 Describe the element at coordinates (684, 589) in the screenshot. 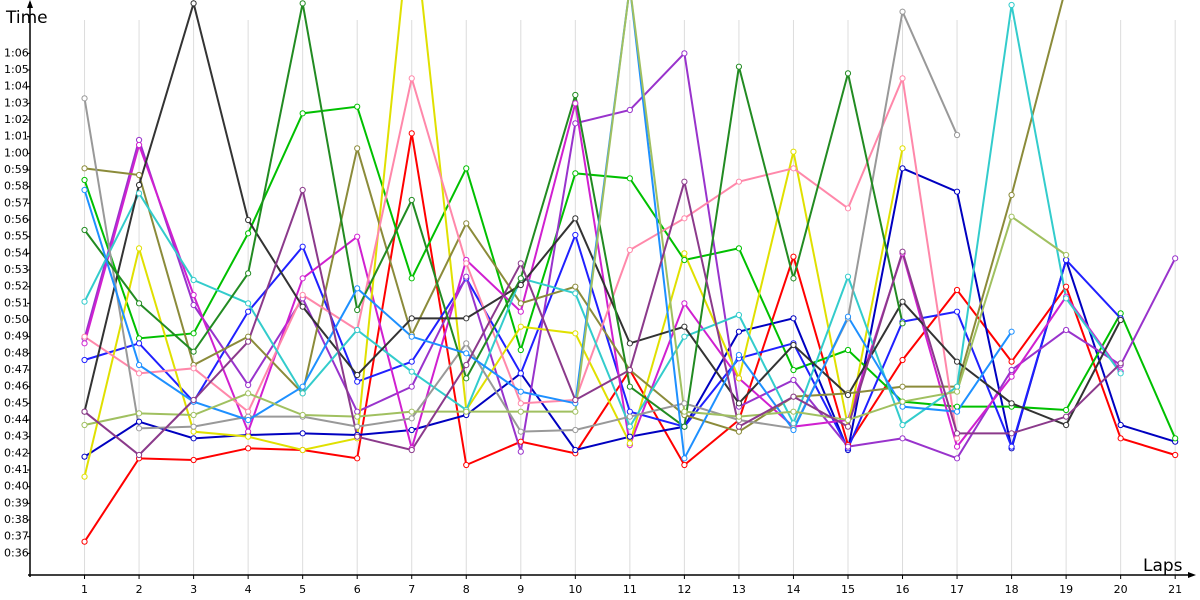

I see `x-tick-label: 12` at that location.